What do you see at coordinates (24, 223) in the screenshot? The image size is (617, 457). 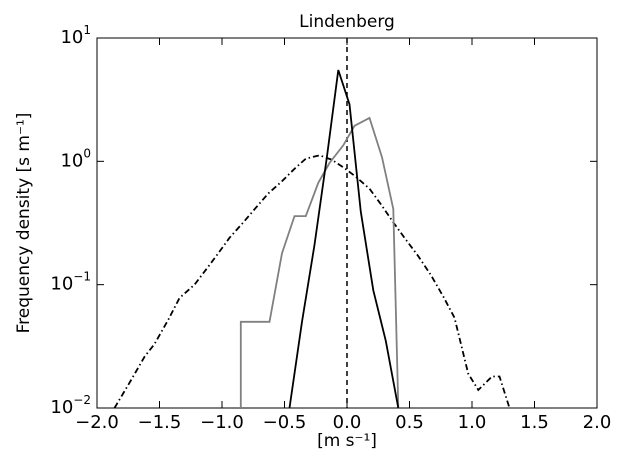 I see `y-axis-label: Frequency density [s m⁻¹]` at bounding box center [24, 223].